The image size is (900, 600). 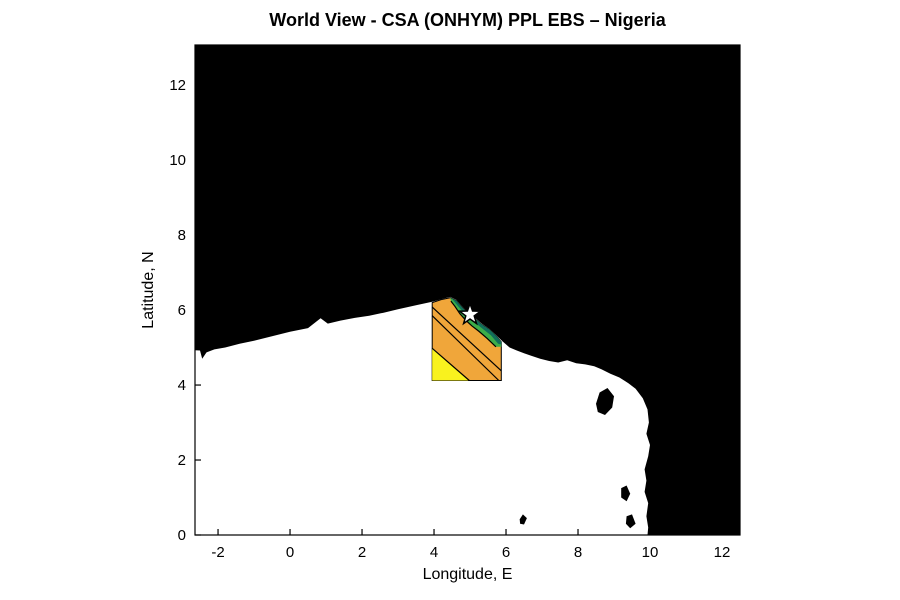 I want to click on y-tick-label: 4, so click(x=182, y=385).